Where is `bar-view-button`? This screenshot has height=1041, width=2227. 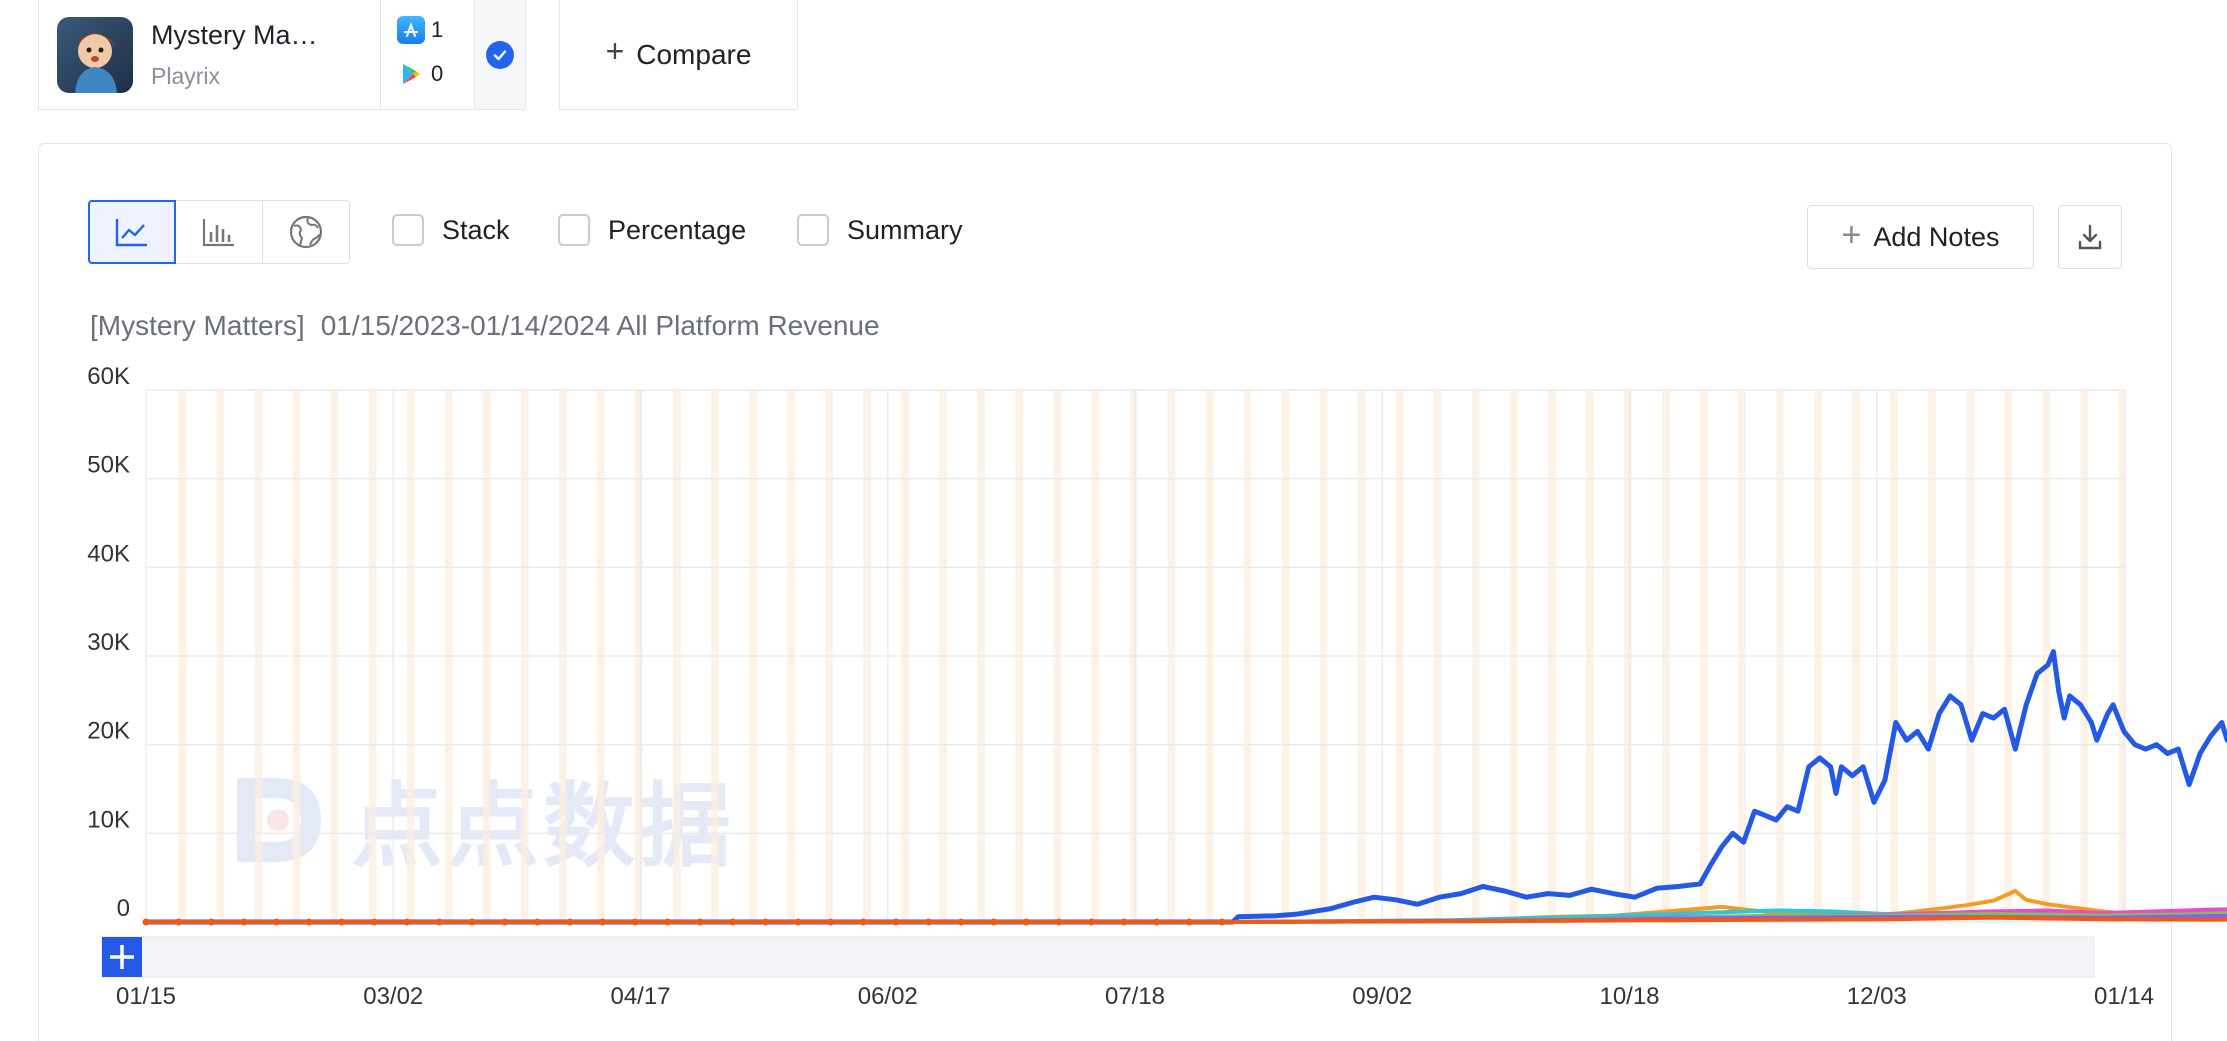 bar-view-button is located at coordinates (219, 232).